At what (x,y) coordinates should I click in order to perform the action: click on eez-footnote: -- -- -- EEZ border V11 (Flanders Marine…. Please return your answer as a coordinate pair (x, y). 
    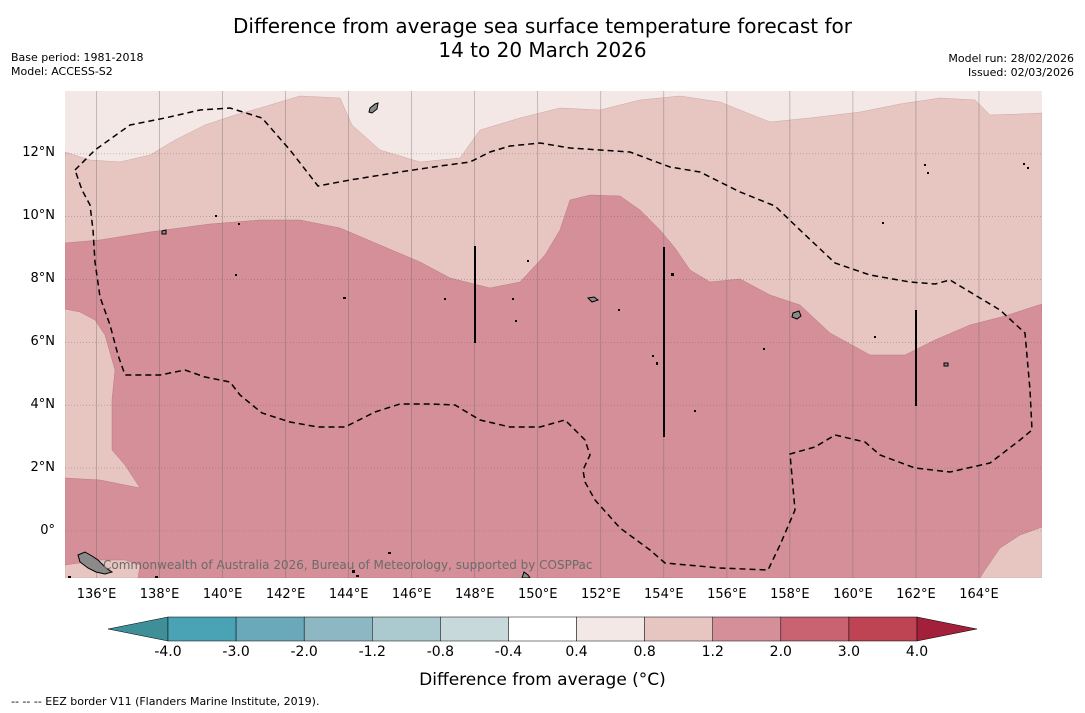
    Looking at the image, I should click on (165, 701).